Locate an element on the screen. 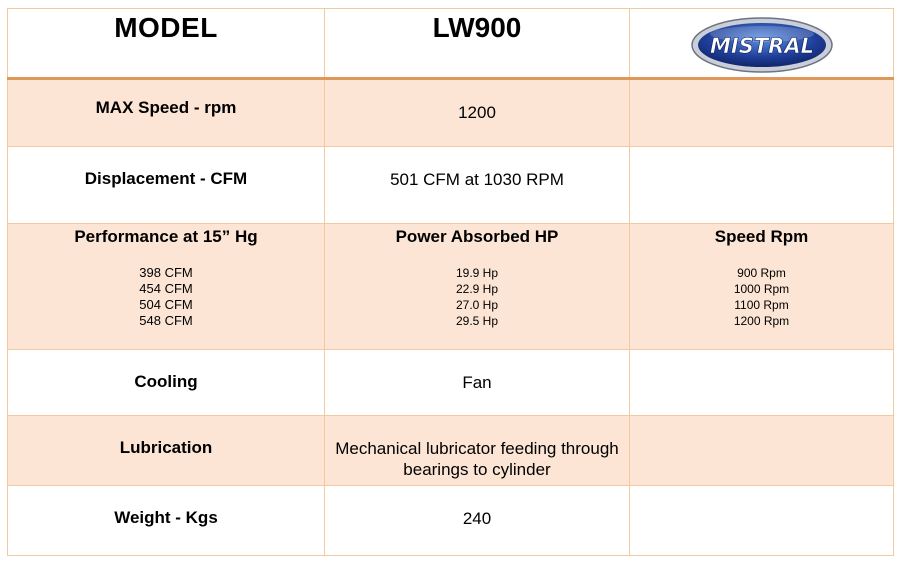 The height and width of the screenshot is (582, 900). rpm-item: 1200 Rpm is located at coordinates (761, 321).